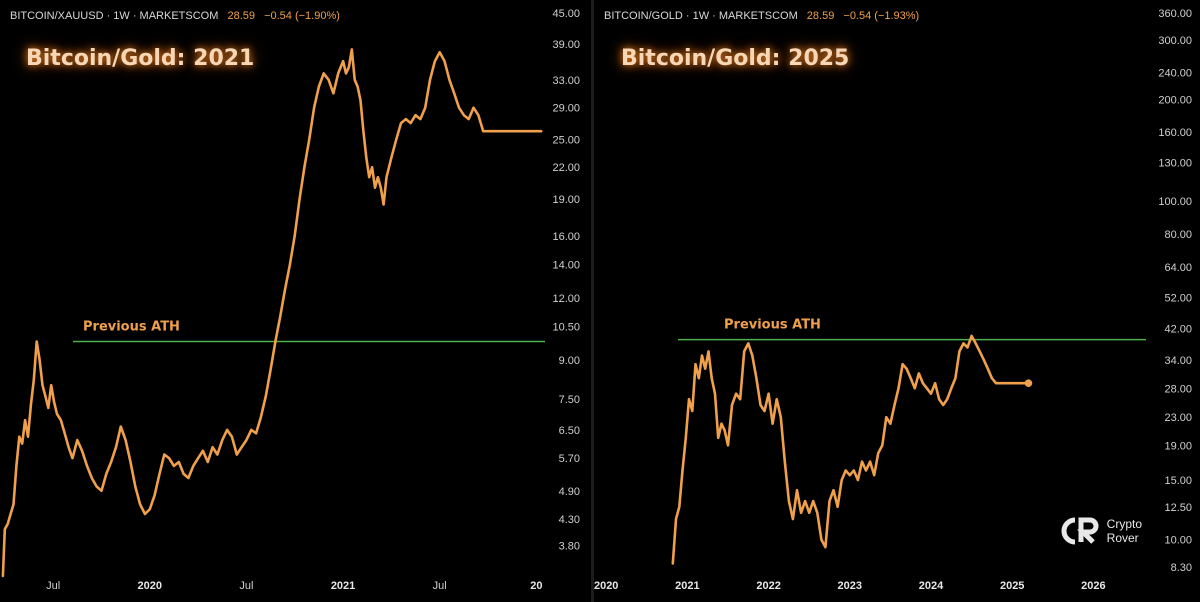 This screenshot has height=602, width=1200. What do you see at coordinates (1178, 389) in the screenshot?
I see `y-tick-label: 28.00` at bounding box center [1178, 389].